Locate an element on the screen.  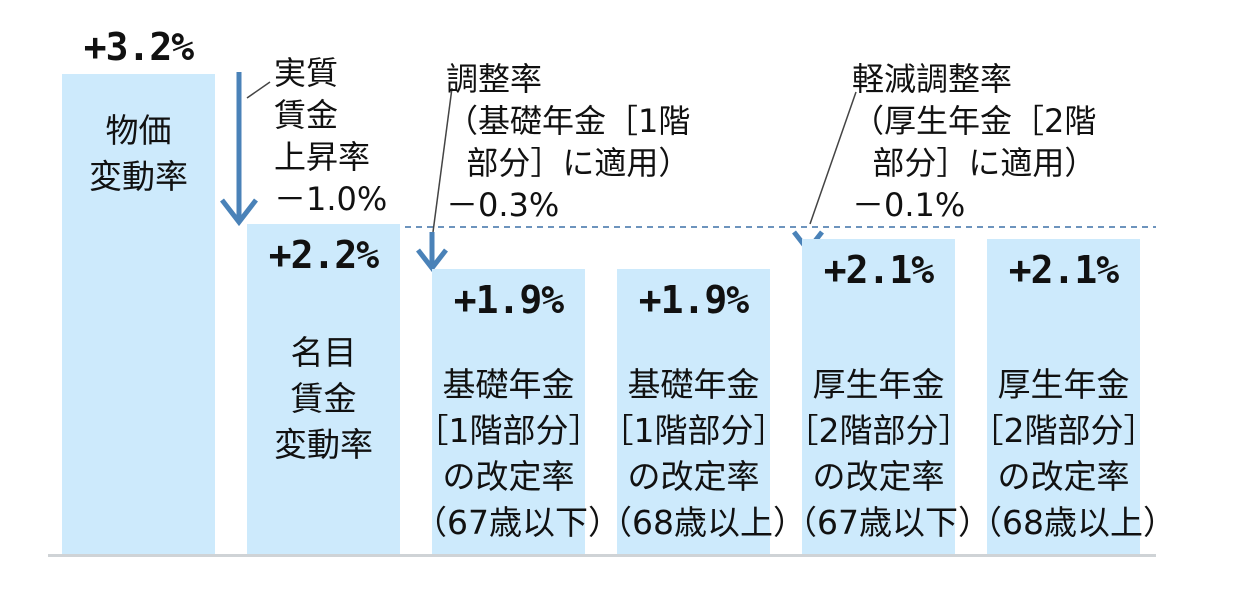
value-label-employee-68: +2.1% is located at coordinates (1063, 270).